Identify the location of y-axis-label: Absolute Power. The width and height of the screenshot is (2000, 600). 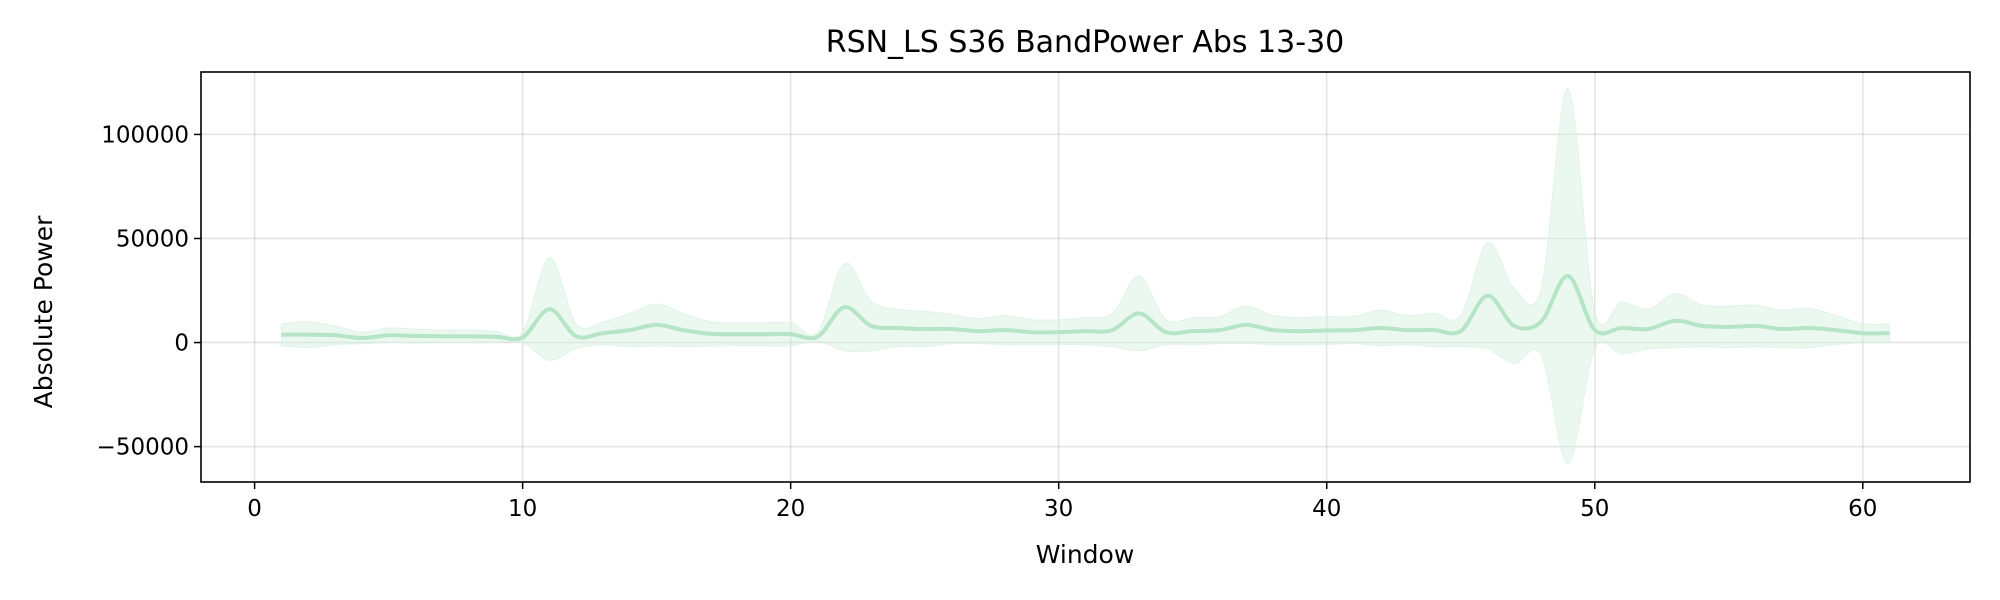
(43, 312).